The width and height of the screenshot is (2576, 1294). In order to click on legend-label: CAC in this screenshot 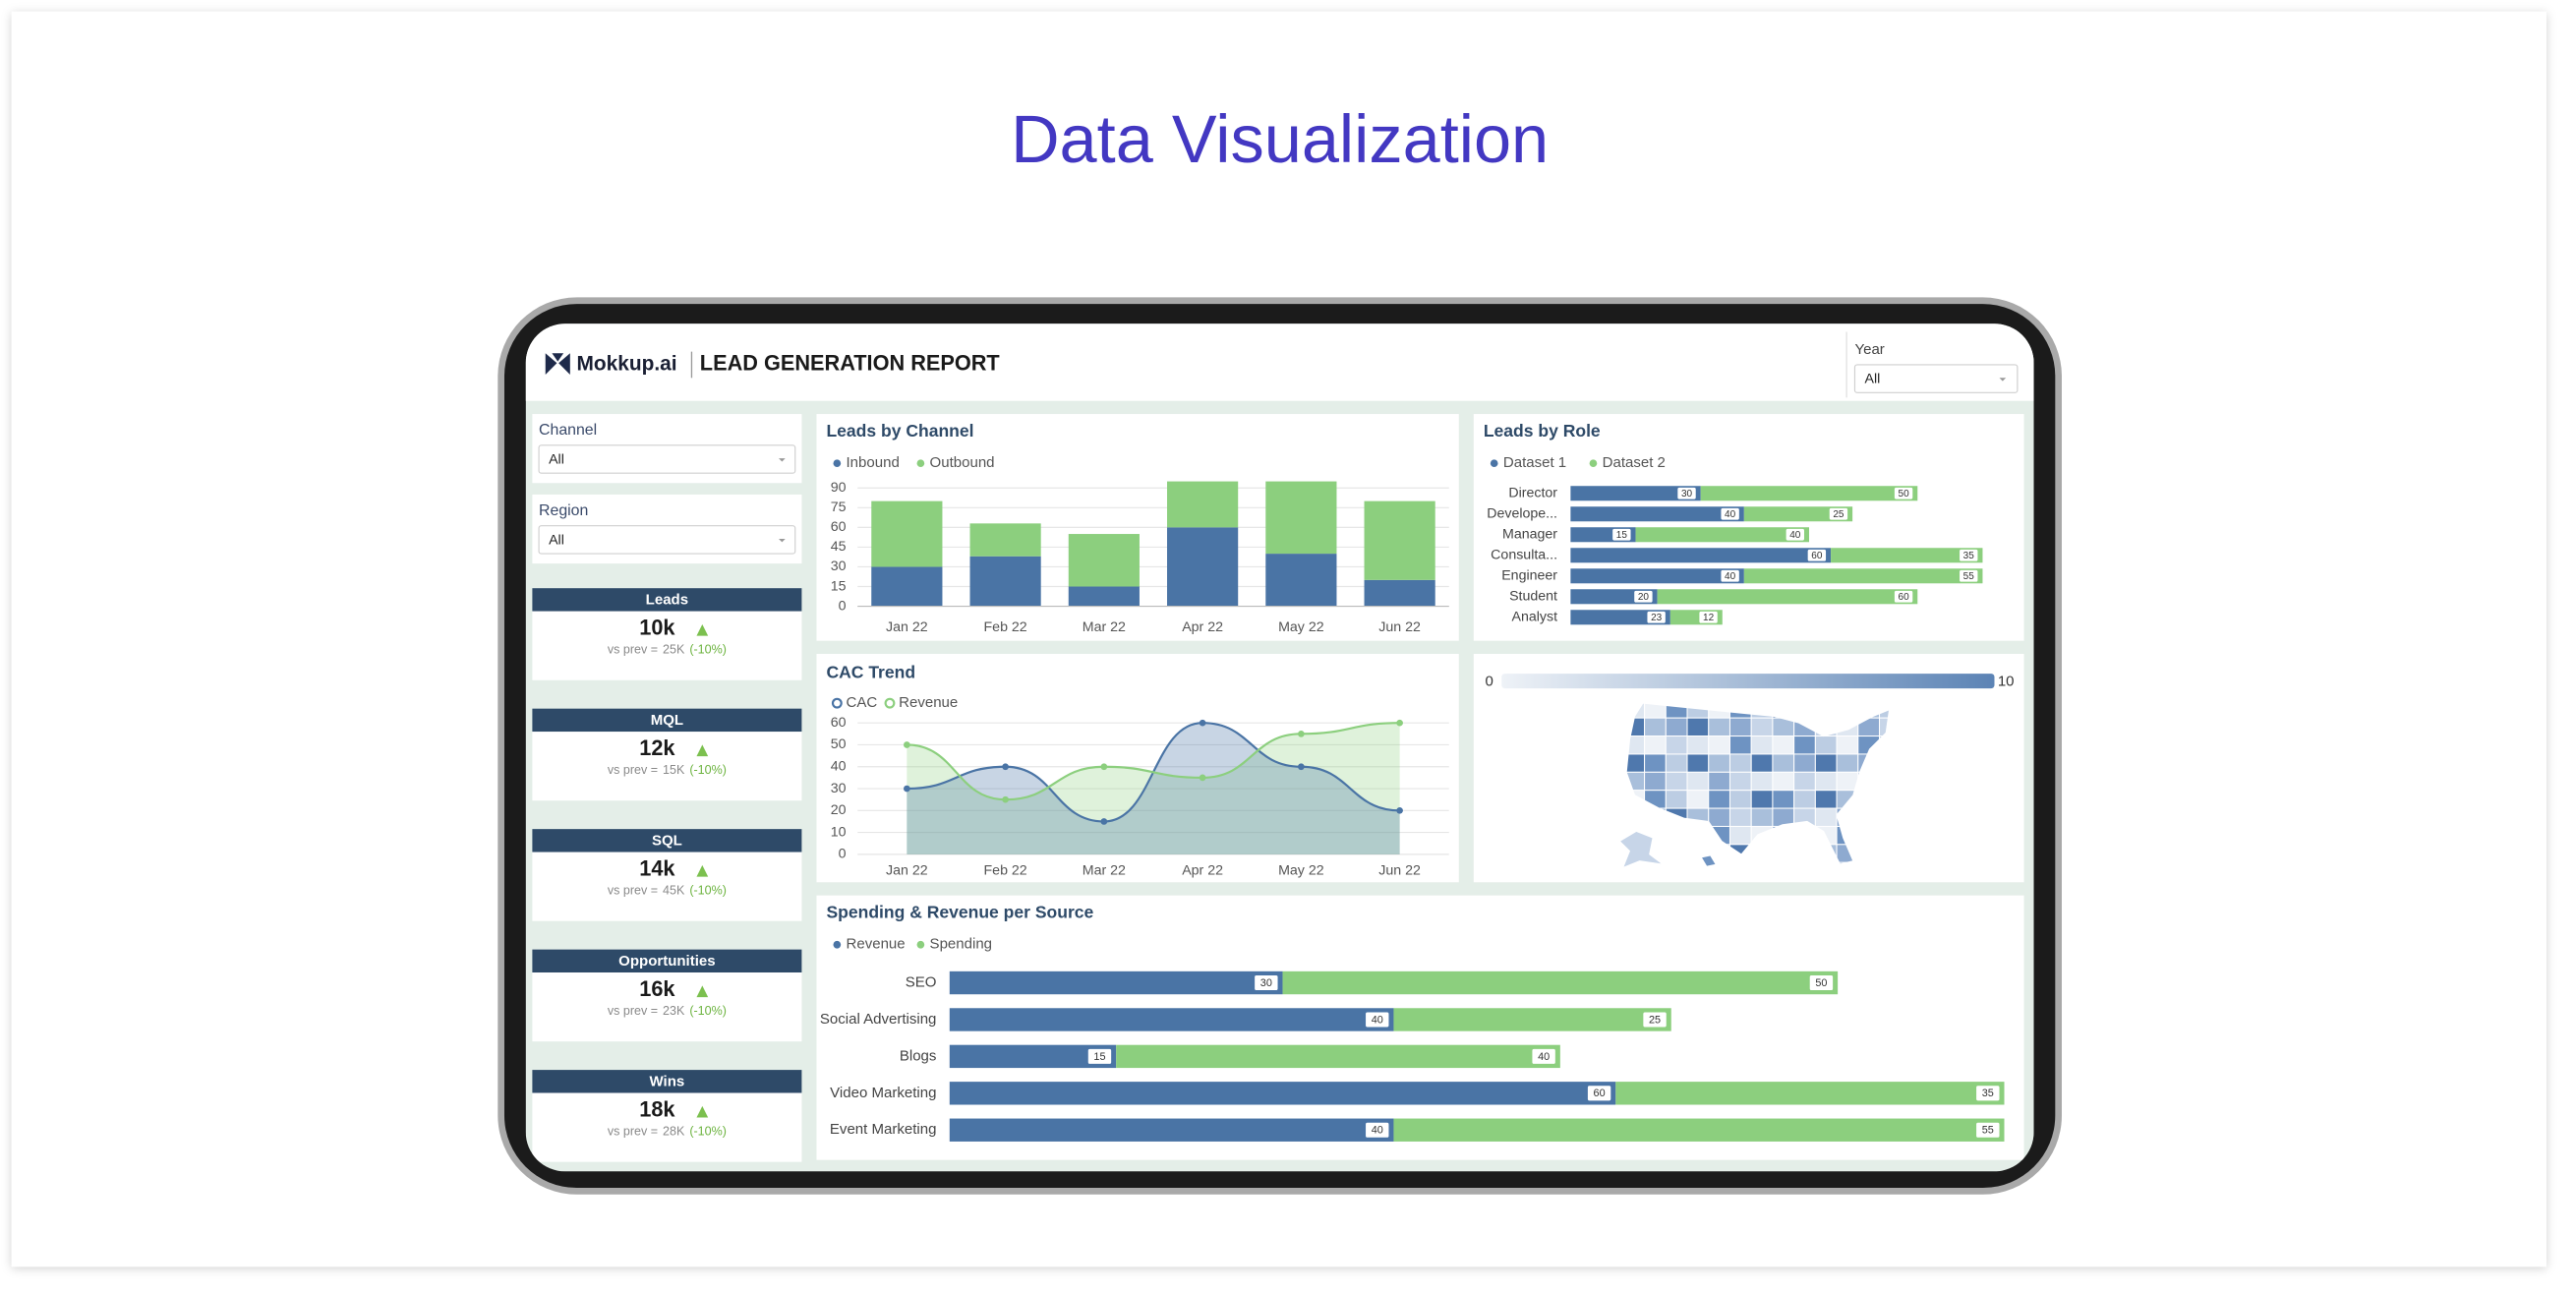, I will do `click(862, 702)`.